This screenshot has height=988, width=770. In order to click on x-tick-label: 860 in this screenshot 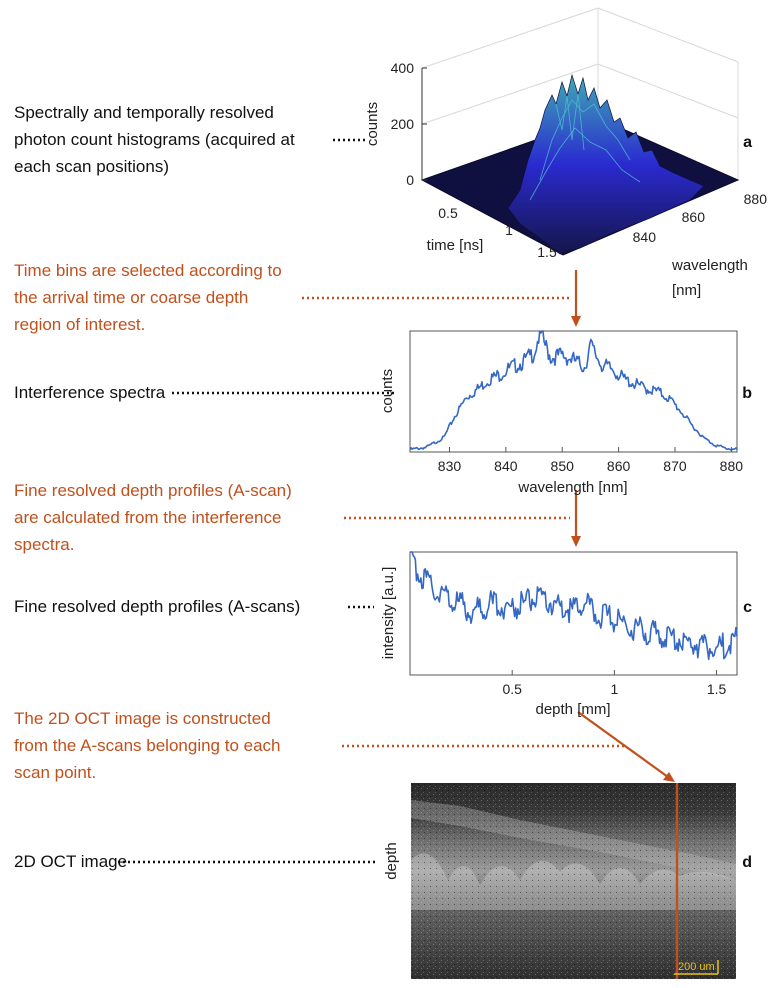, I will do `click(619, 466)`.